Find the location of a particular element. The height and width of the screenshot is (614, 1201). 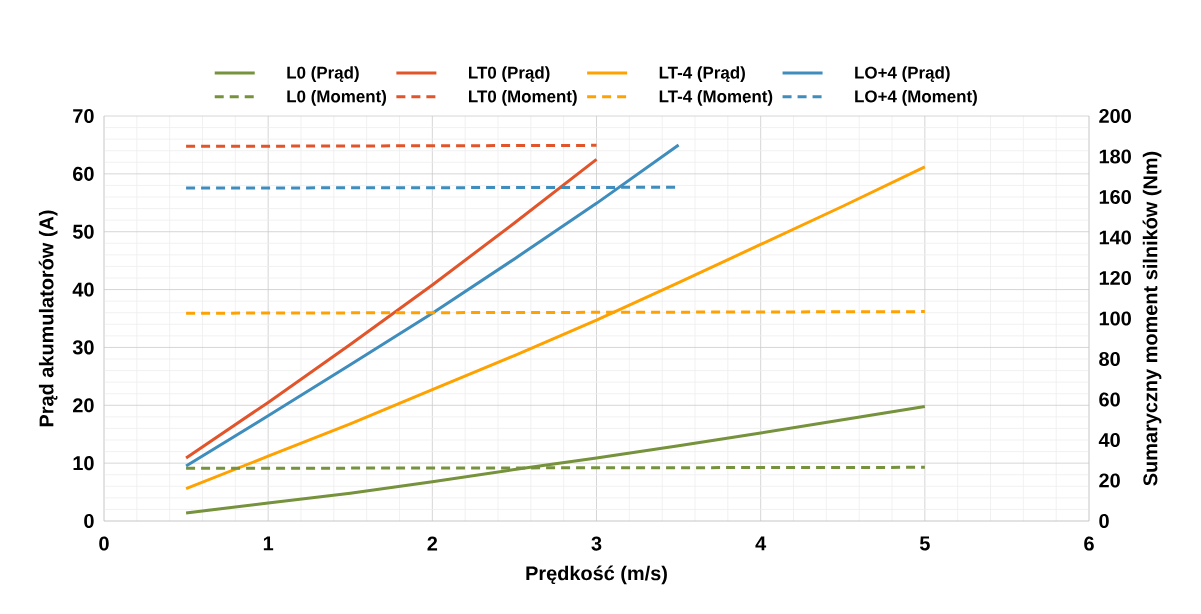

y2-tick-label: 180 is located at coordinates (1115, 156).